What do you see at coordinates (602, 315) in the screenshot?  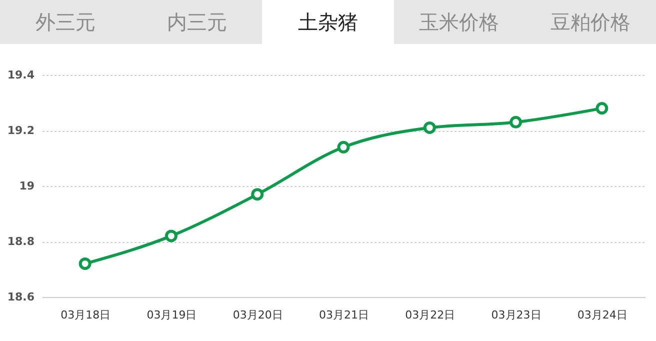 I see `x-tick-label: 03月24日` at bounding box center [602, 315].